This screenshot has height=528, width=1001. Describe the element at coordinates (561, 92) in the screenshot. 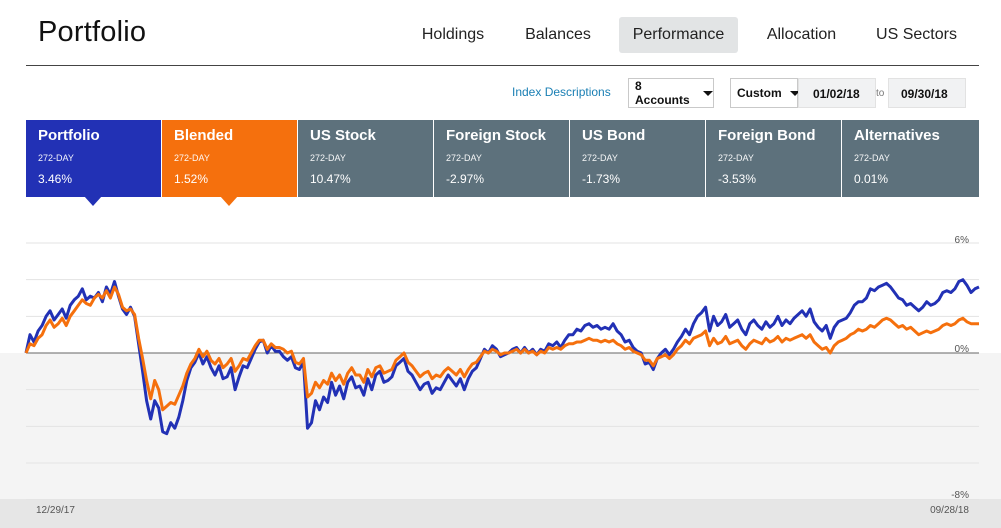

I see `index-descriptions-link: Index Descriptions` at that location.